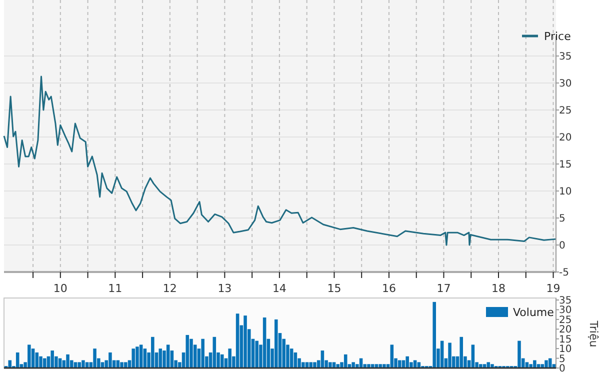  I want to click on y-tick-label: -5, so click(564, 273).